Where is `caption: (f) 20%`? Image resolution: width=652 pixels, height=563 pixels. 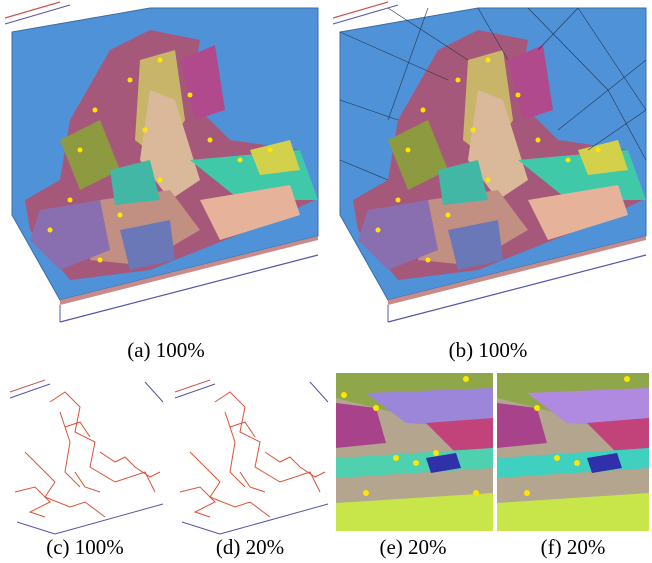 caption: (f) 20% is located at coordinates (573, 547).